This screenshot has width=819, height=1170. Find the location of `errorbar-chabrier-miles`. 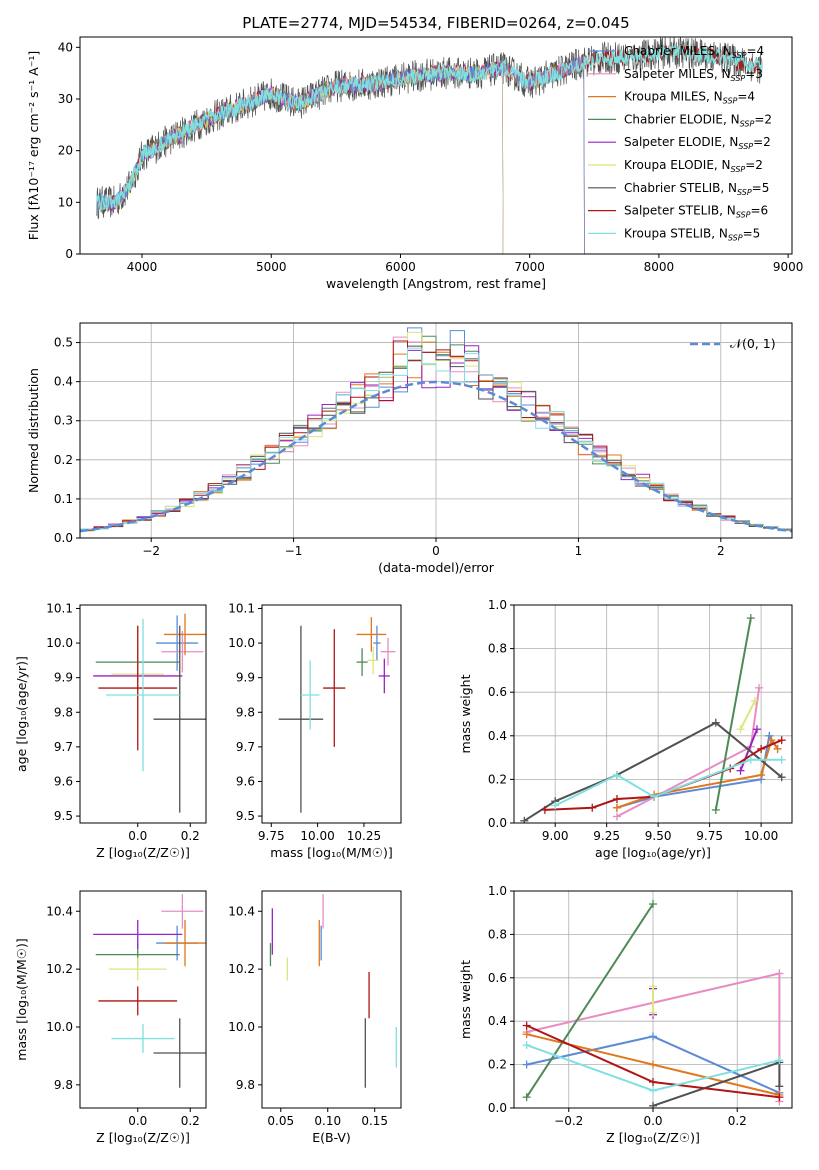

errorbar-chabrier-miles is located at coordinates (377, 643).